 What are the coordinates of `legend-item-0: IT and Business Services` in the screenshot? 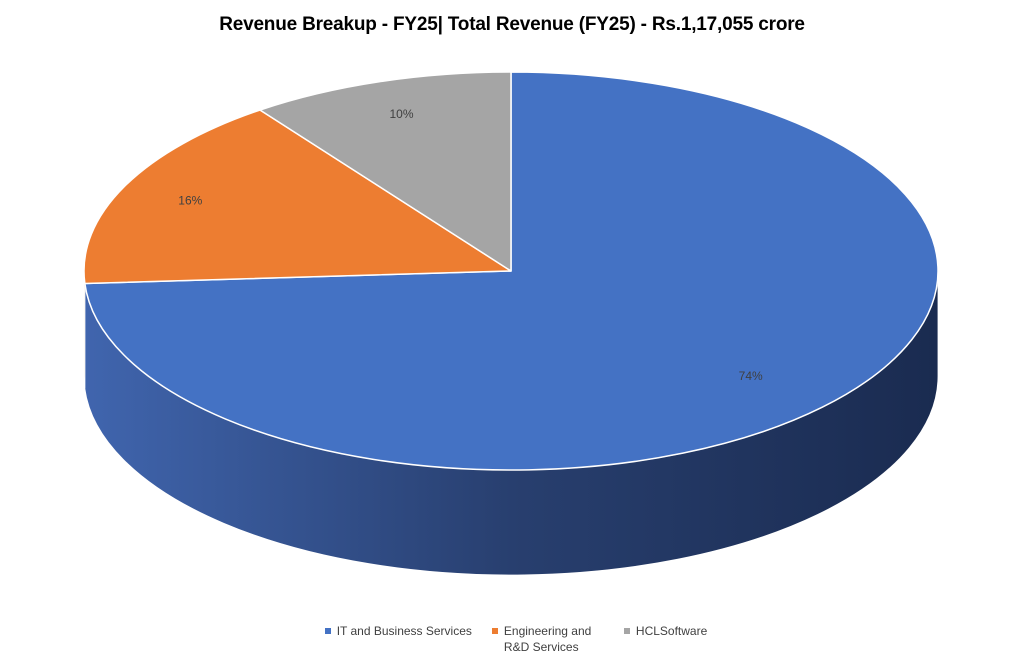 It's located at (398, 631).